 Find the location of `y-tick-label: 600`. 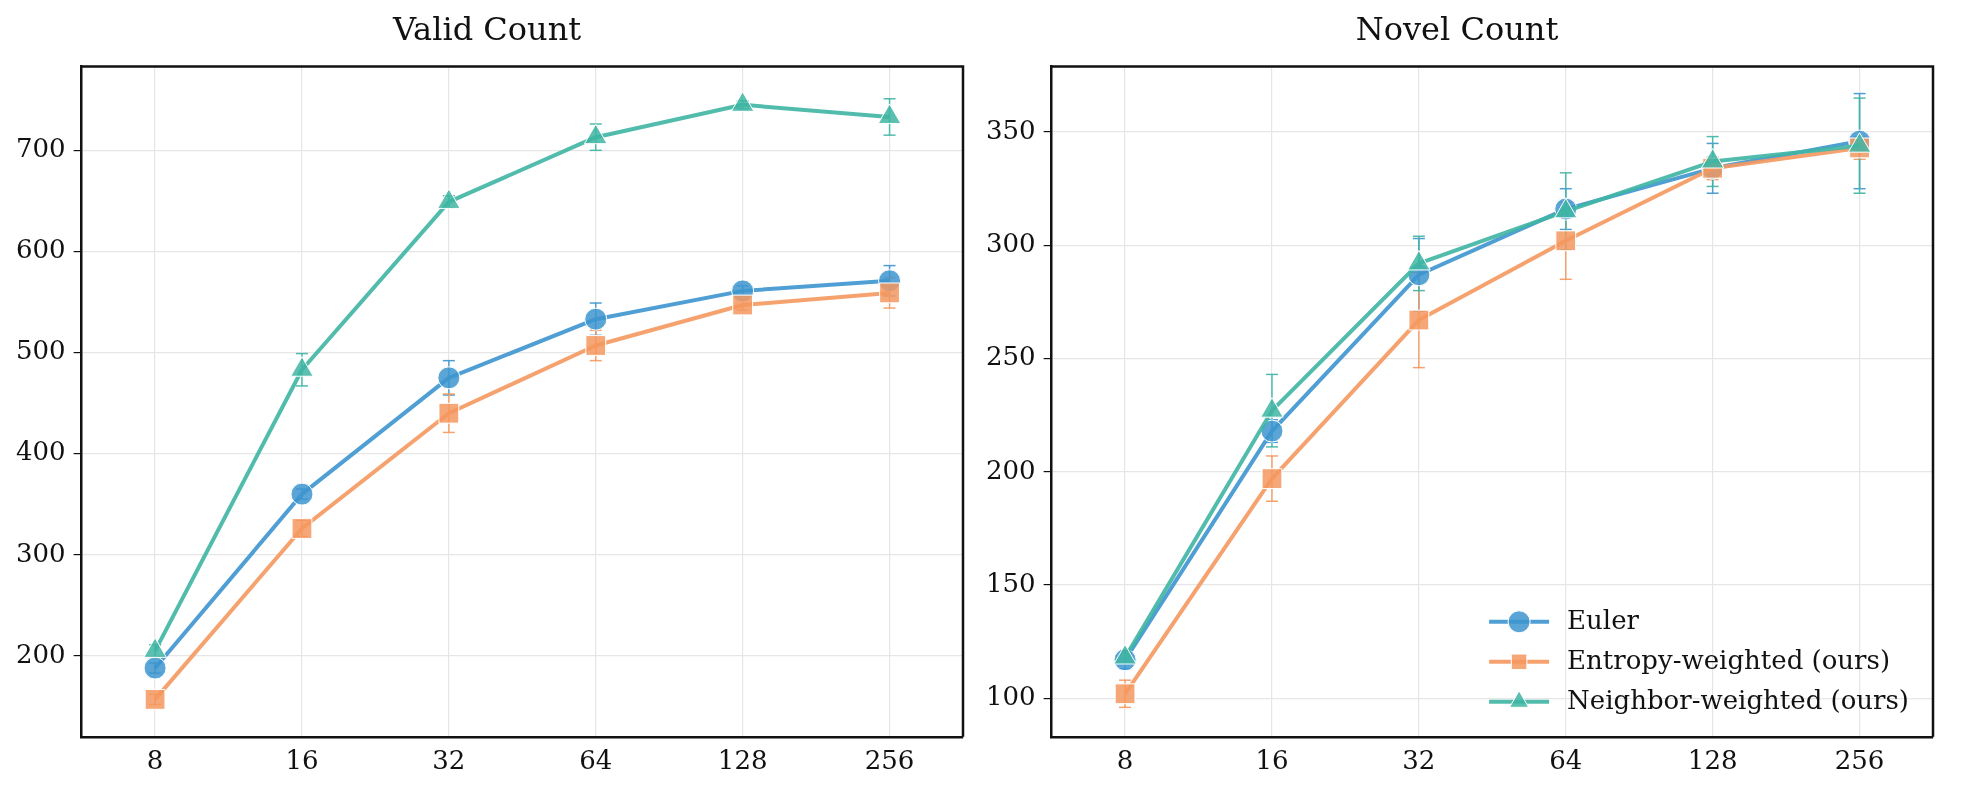

y-tick-label: 600 is located at coordinates (40, 249).